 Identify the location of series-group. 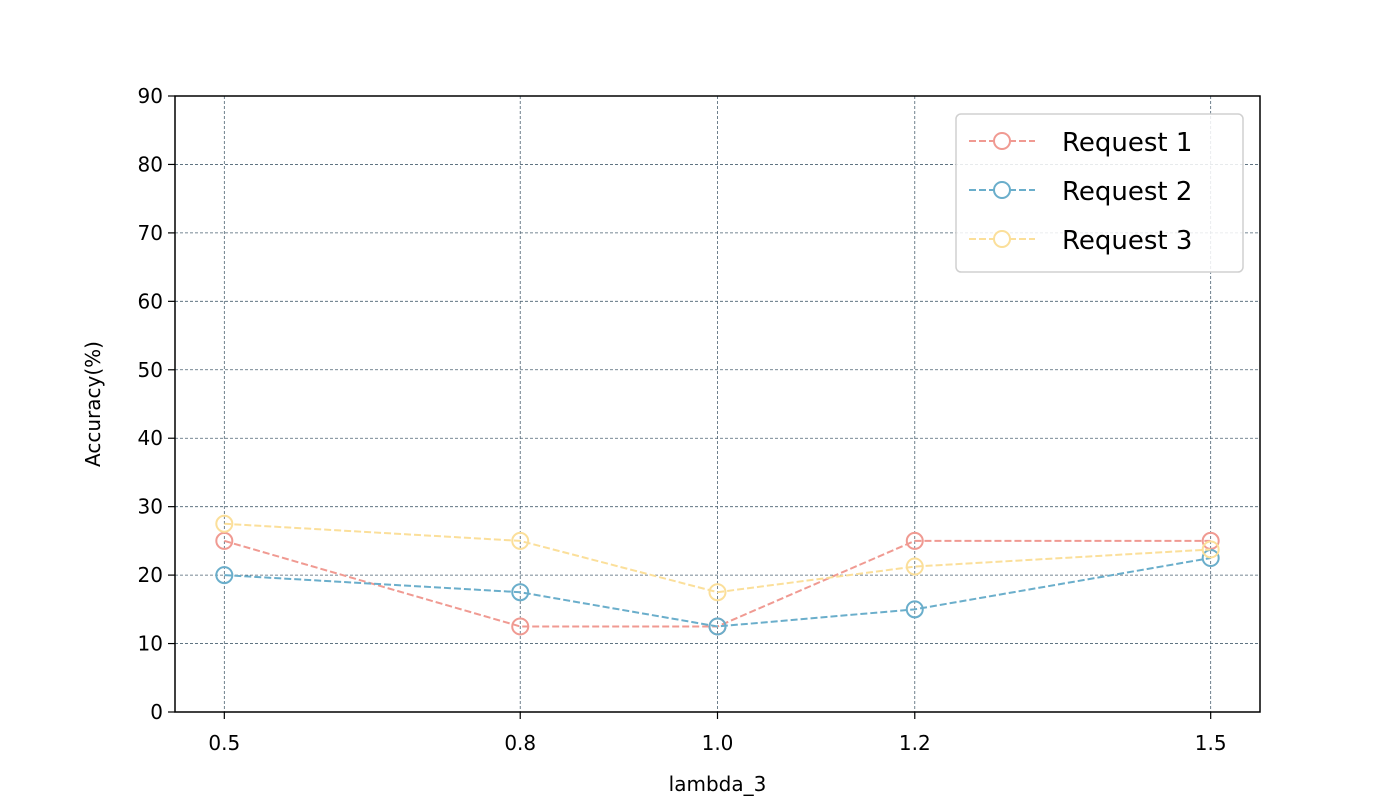
(717, 575).